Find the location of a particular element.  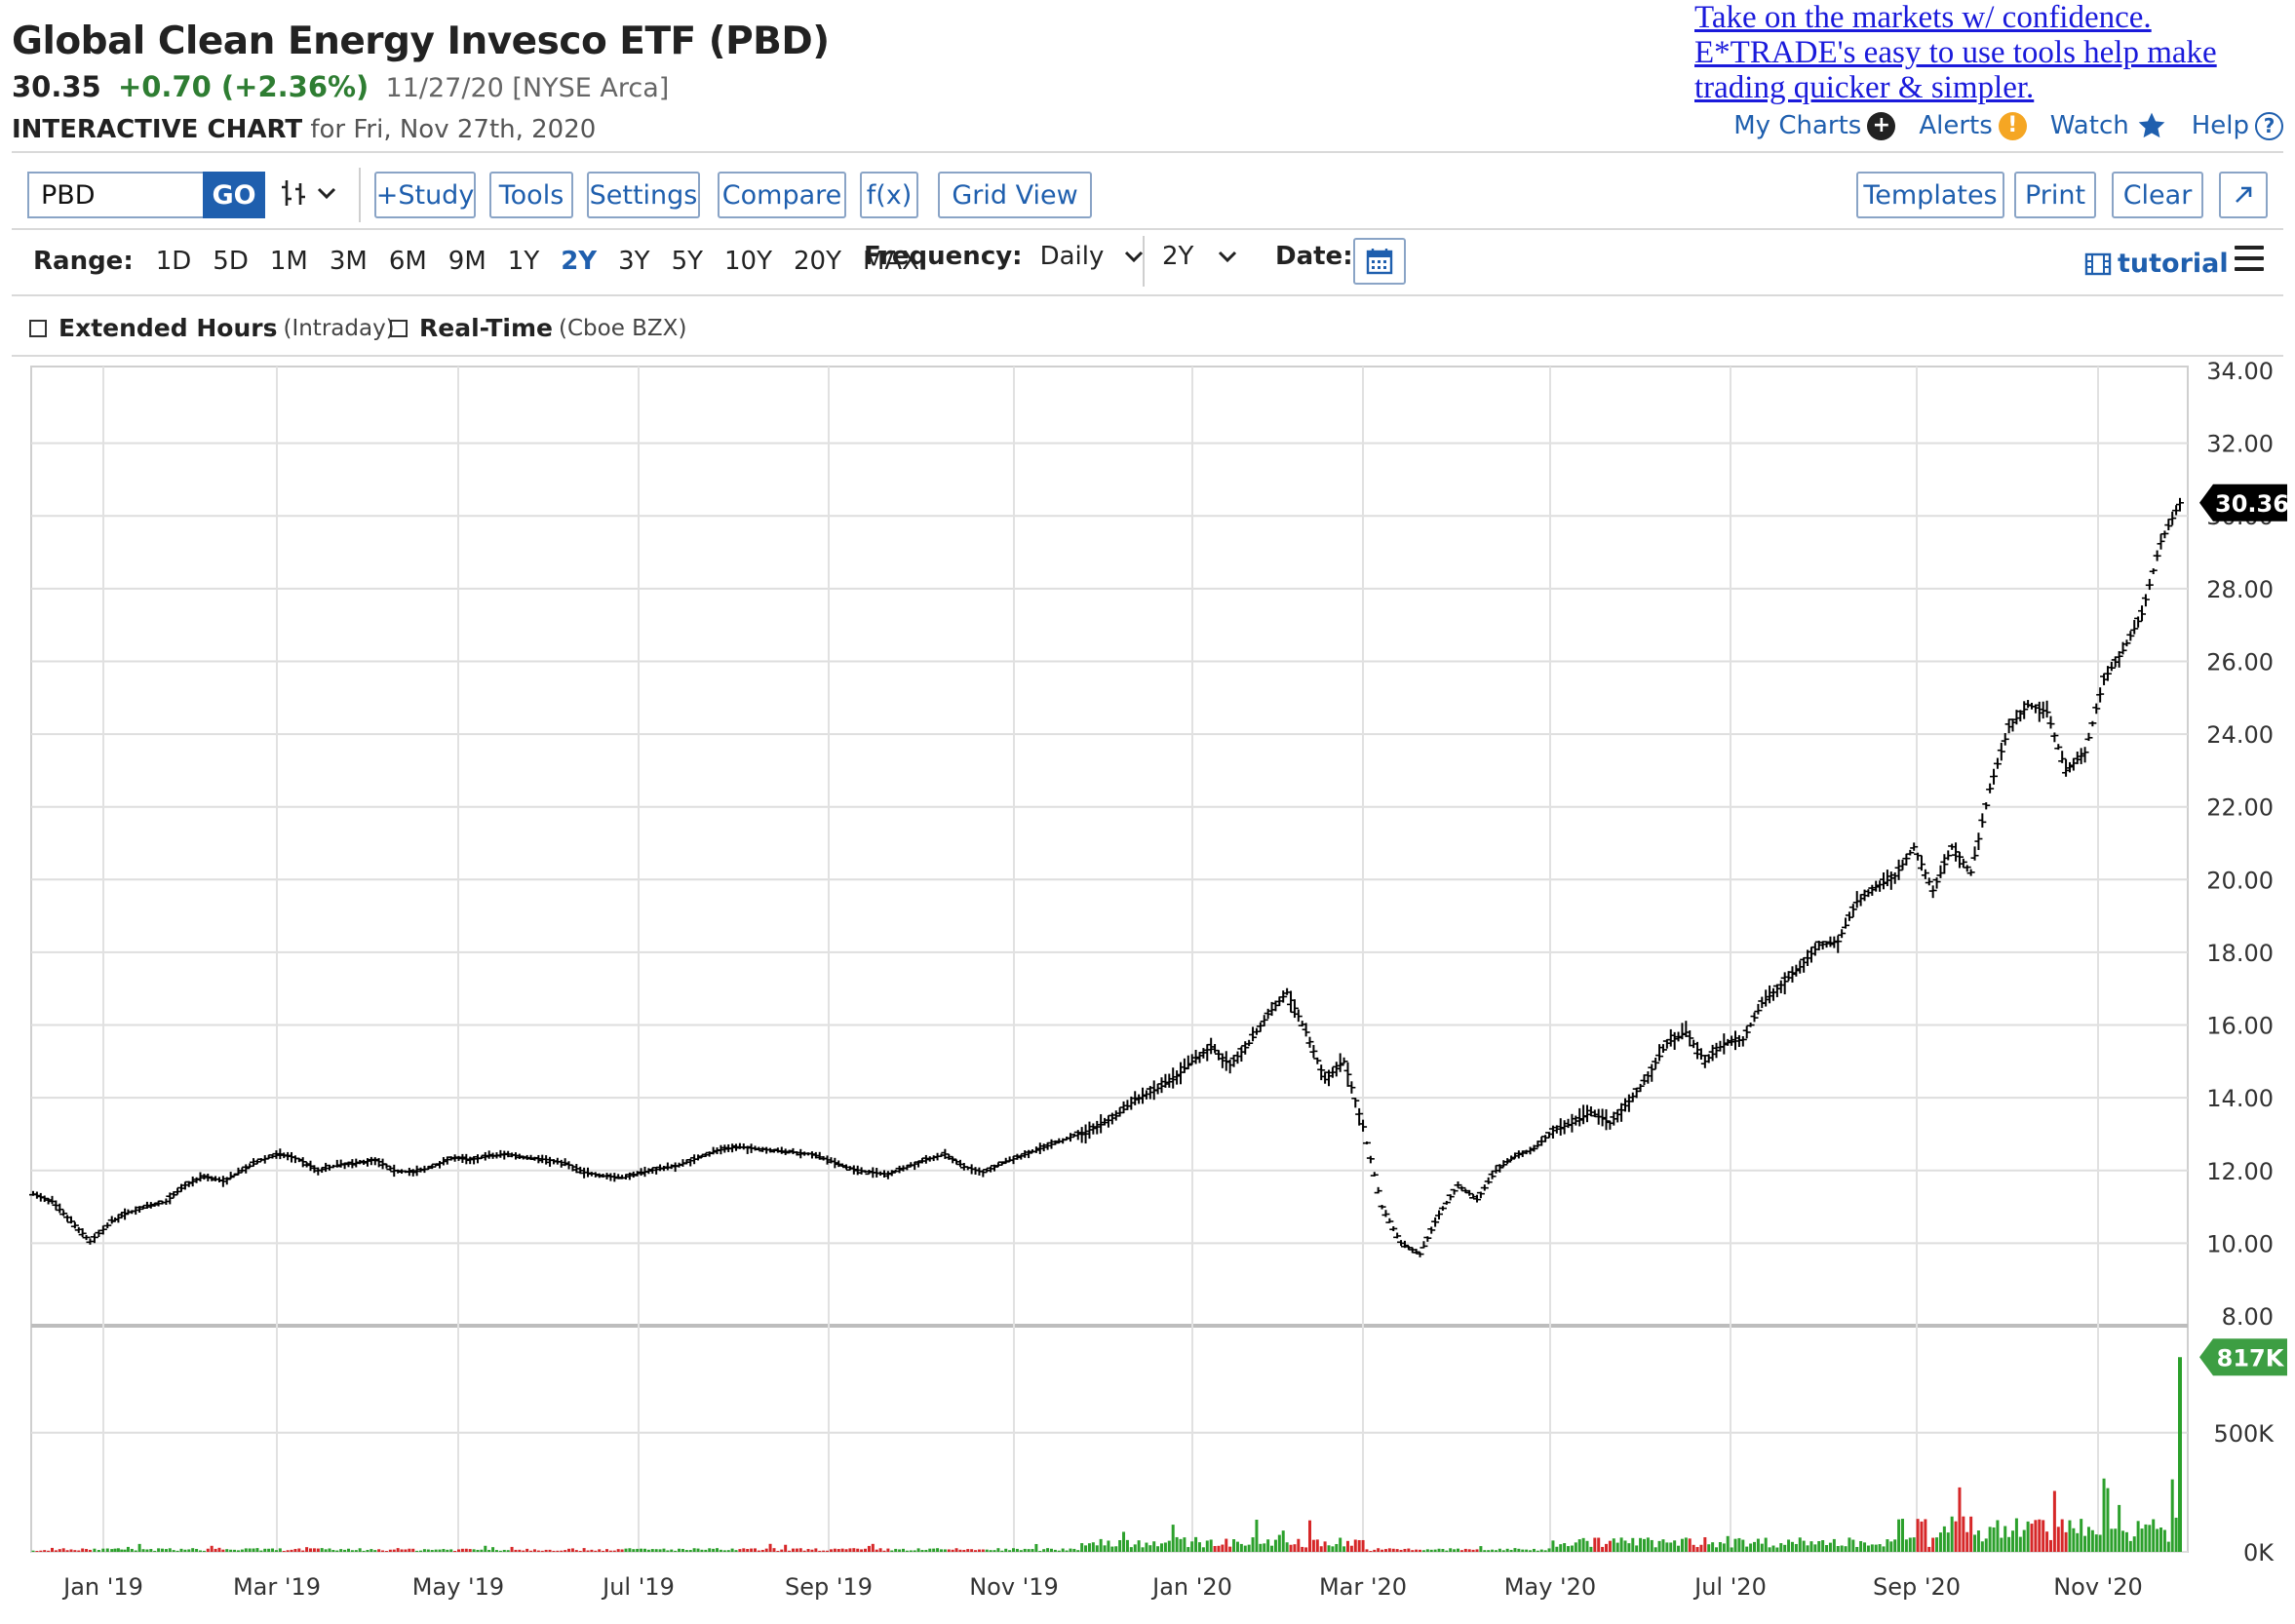

last-volume-label: 817K is located at coordinates (2251, 1358).